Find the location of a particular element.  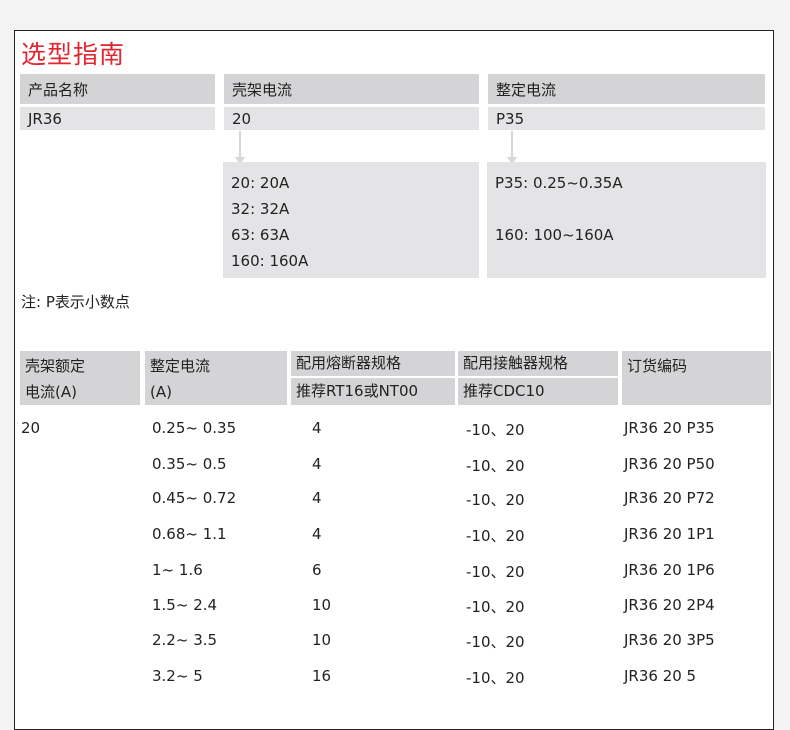

th-frame-rated: 壳架额定电流(A) is located at coordinates (80, 378).